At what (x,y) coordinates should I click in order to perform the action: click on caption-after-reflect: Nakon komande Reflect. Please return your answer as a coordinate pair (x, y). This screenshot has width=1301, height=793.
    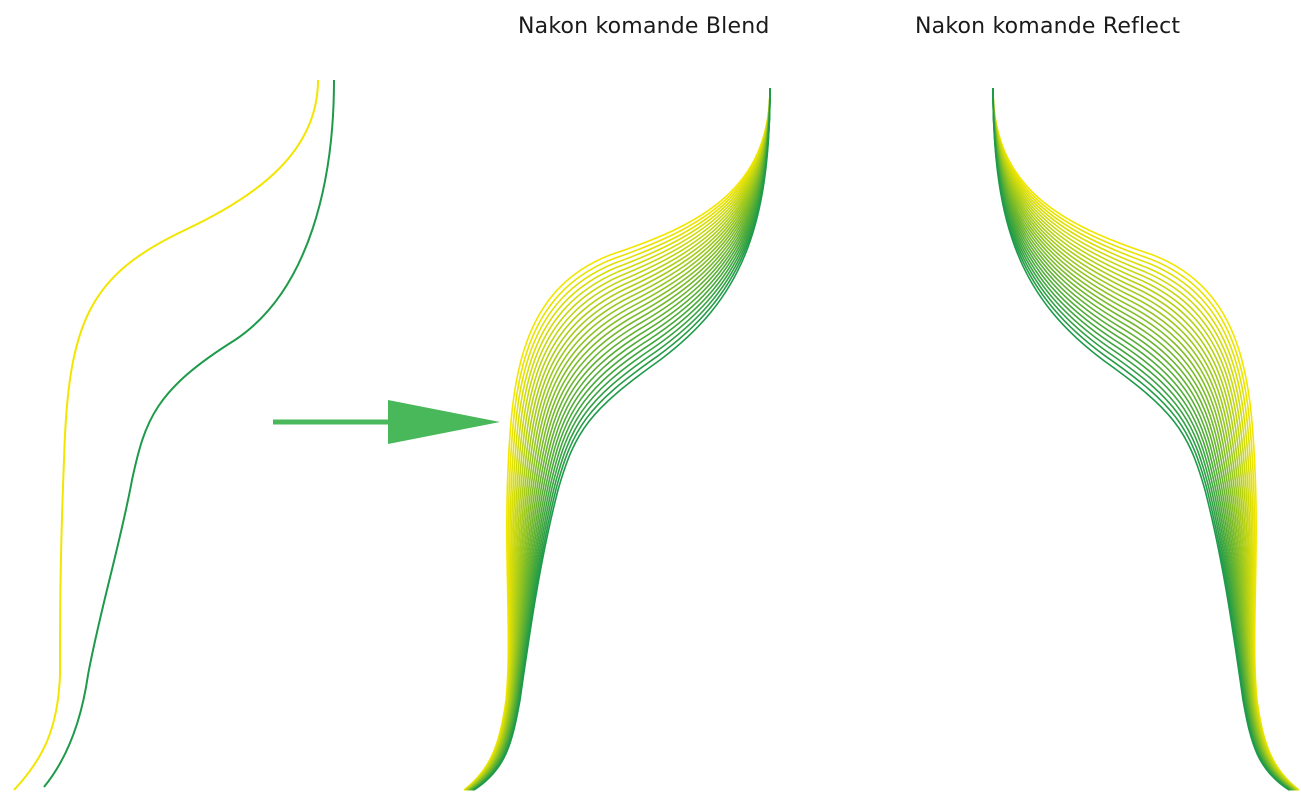
    Looking at the image, I should click on (1048, 26).